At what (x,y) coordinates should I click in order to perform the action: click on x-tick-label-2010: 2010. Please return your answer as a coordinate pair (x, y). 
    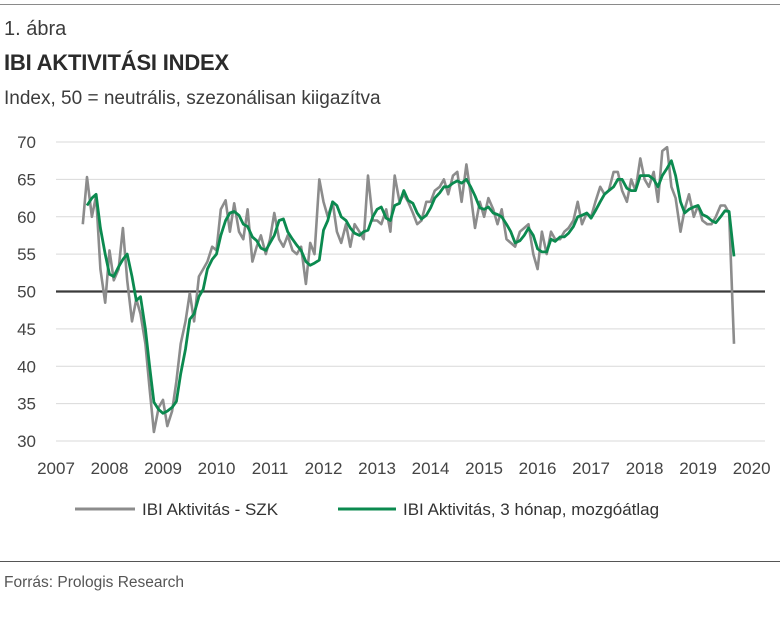
    Looking at the image, I should click on (217, 468).